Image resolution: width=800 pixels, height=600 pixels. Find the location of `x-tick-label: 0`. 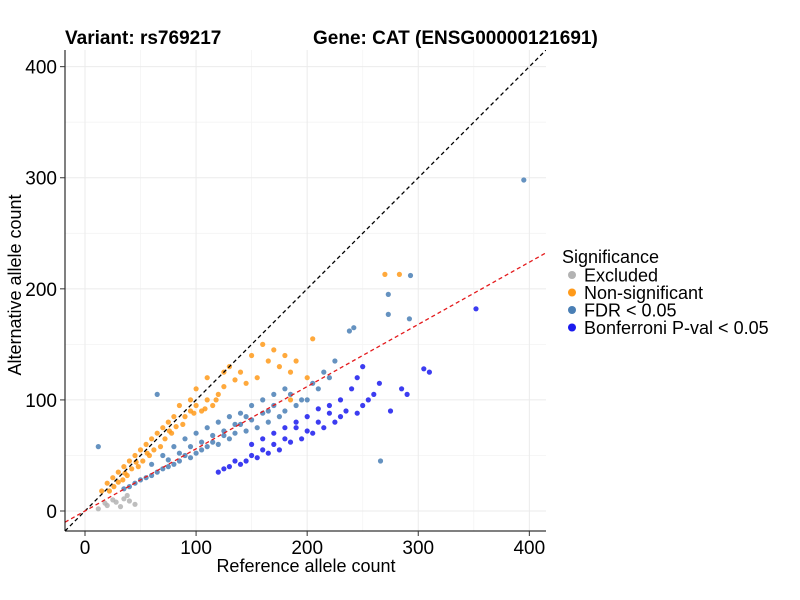

x-tick-label: 0 is located at coordinates (85, 548).